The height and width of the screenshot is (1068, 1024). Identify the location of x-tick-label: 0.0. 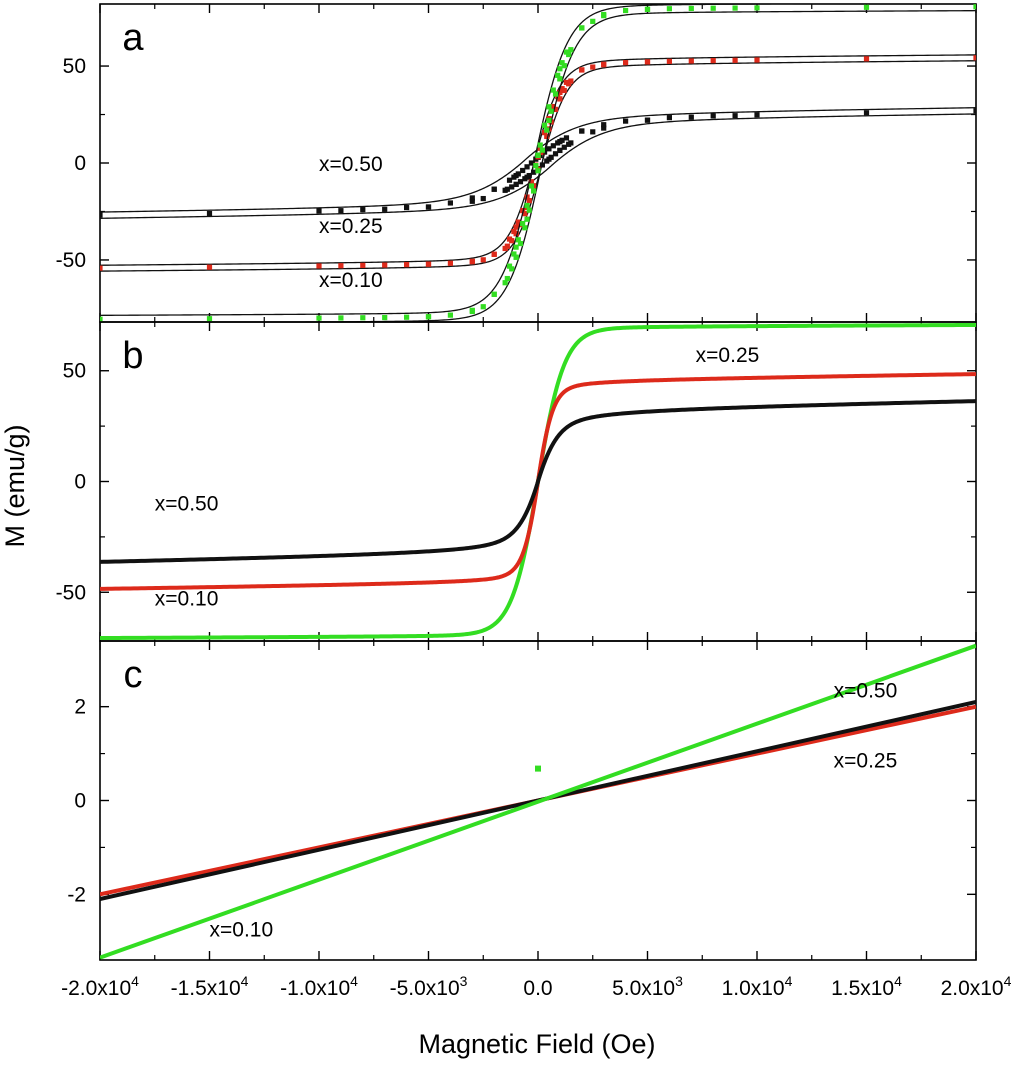
(537, 988).